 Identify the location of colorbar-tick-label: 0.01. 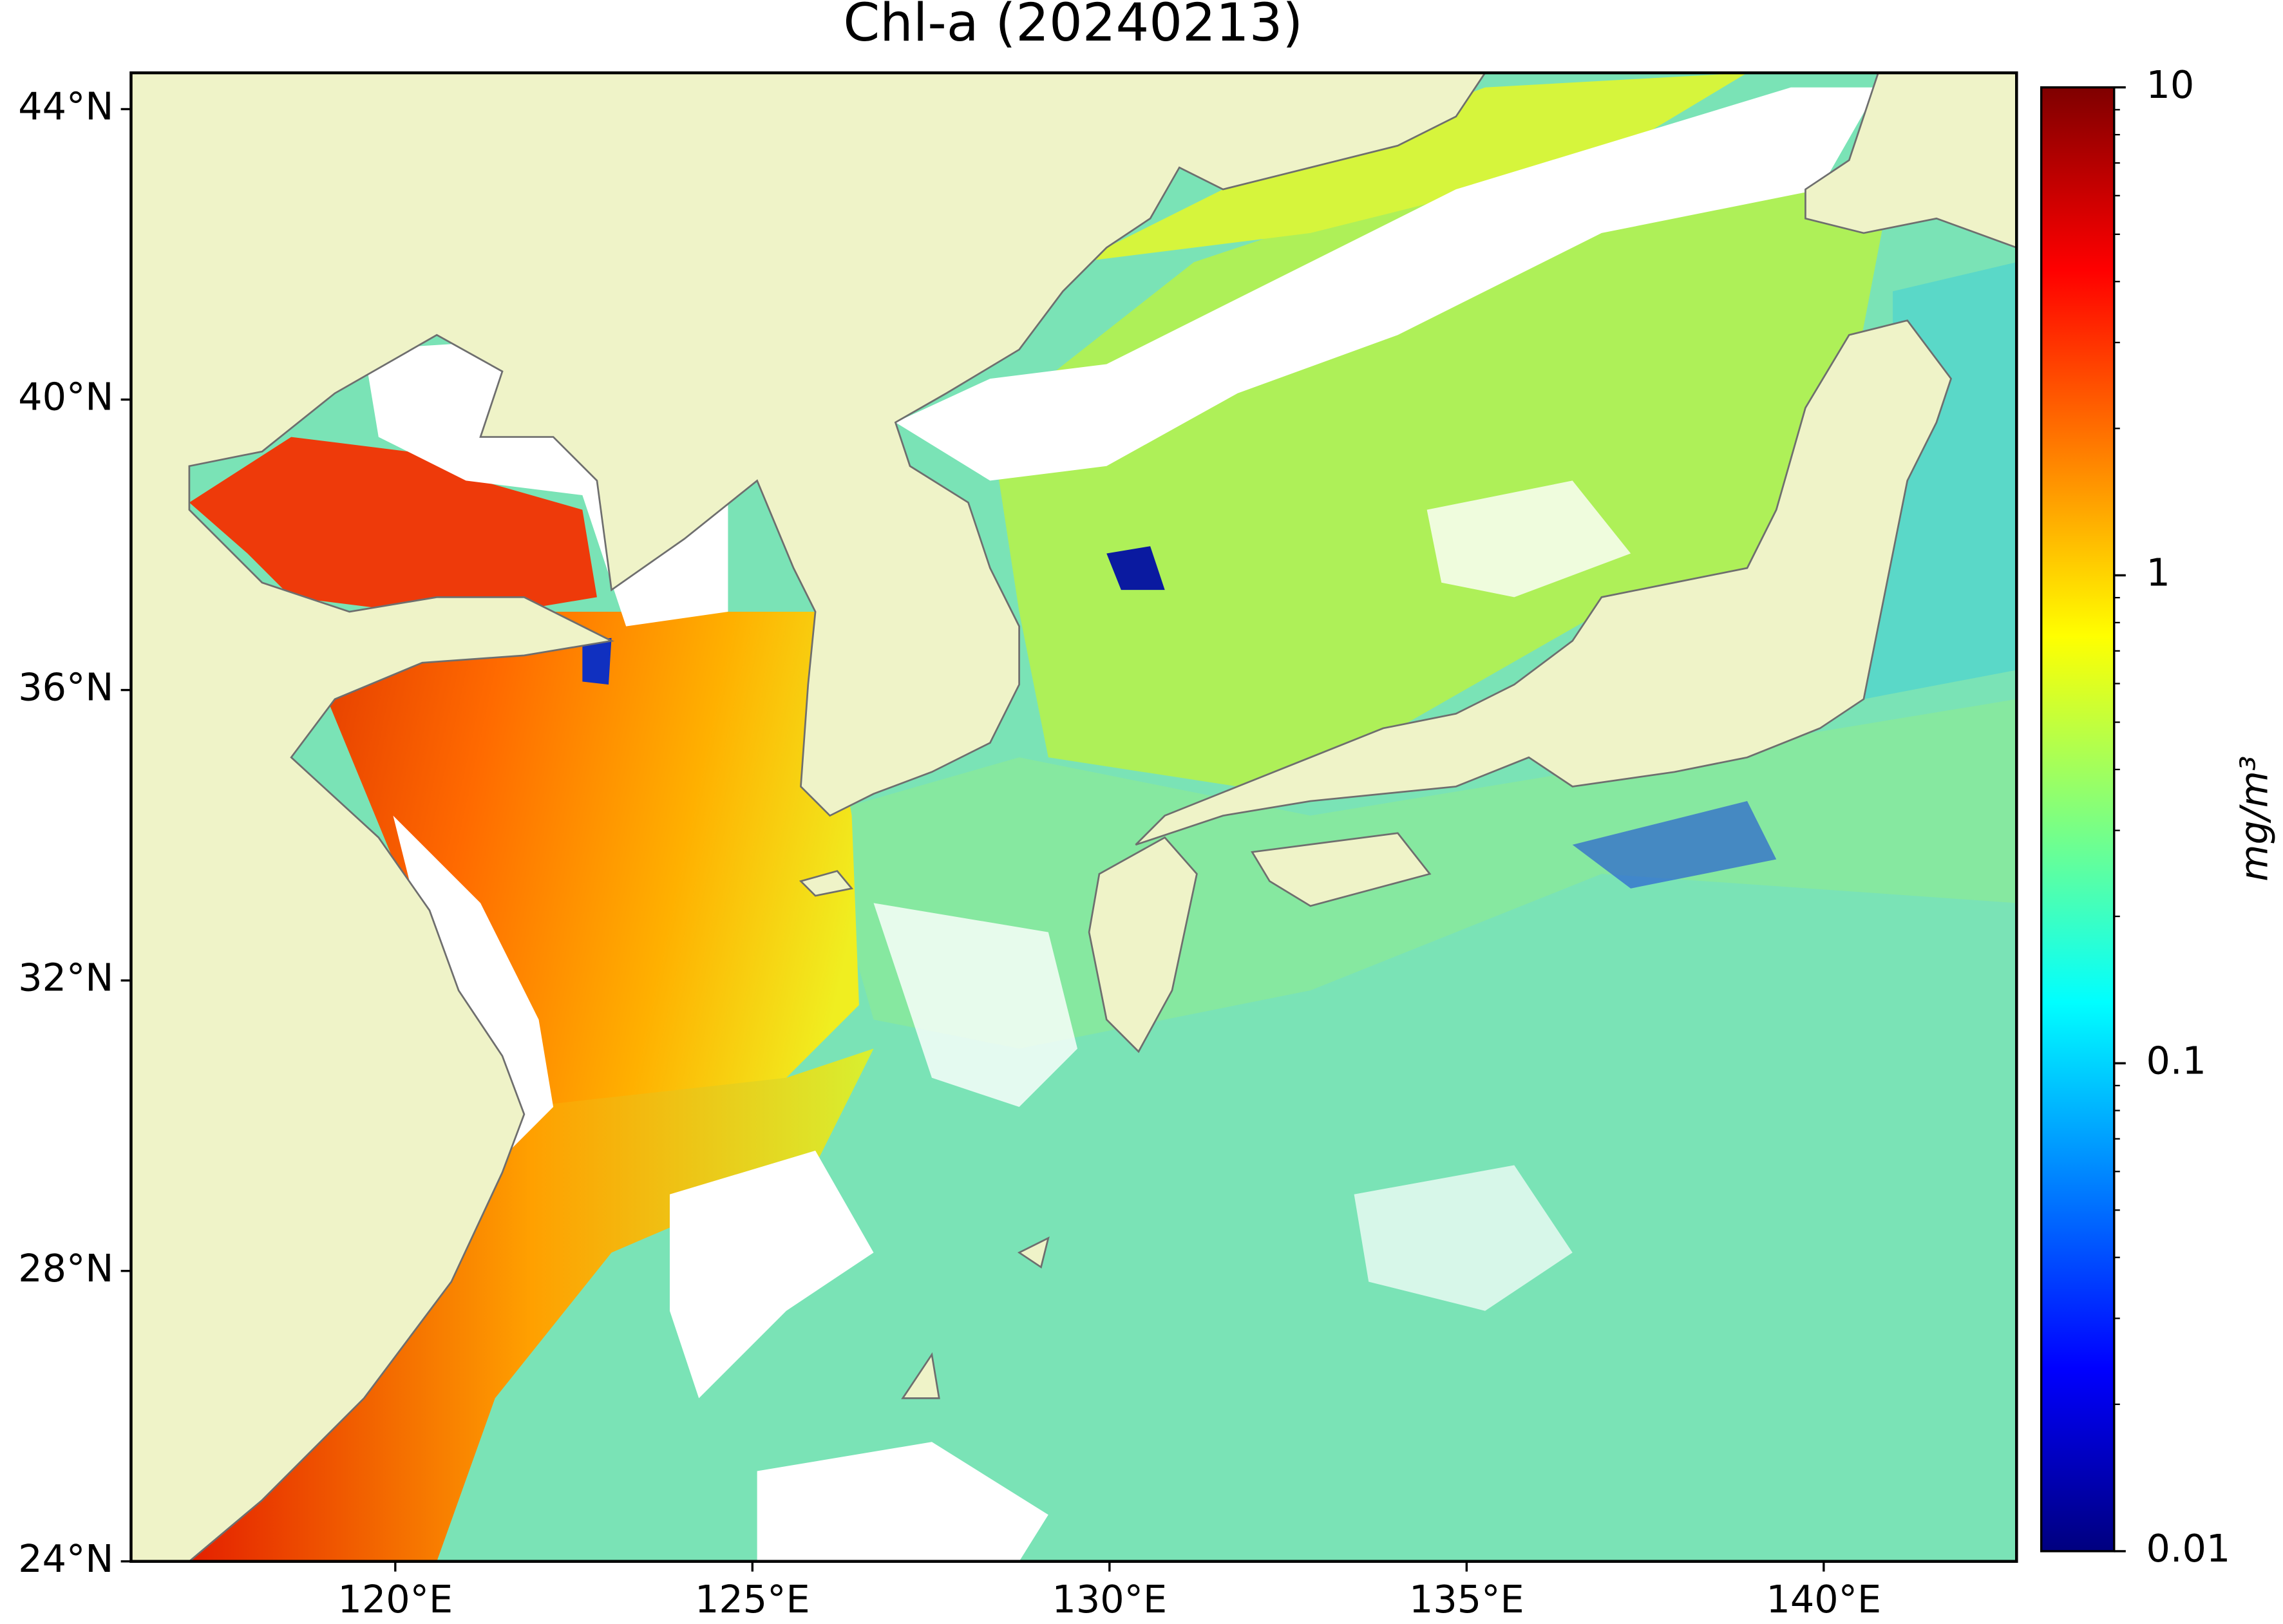
(2188, 1548).